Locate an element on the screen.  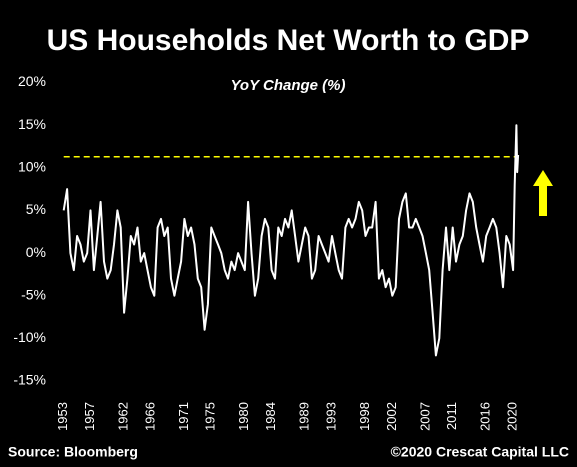
source: Source: Bloomberg is located at coordinates (73, 452).